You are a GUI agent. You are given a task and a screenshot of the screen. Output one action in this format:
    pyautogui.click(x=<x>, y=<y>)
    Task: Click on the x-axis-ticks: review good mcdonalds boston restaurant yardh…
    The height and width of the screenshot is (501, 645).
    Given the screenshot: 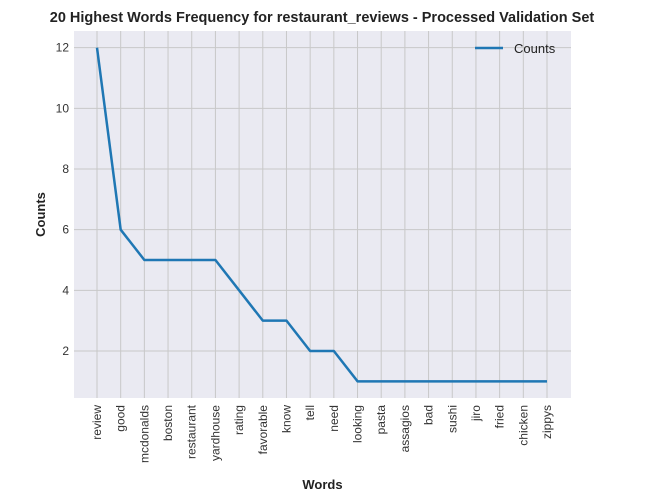 What is the action you would take?
    pyautogui.click(x=322, y=433)
    